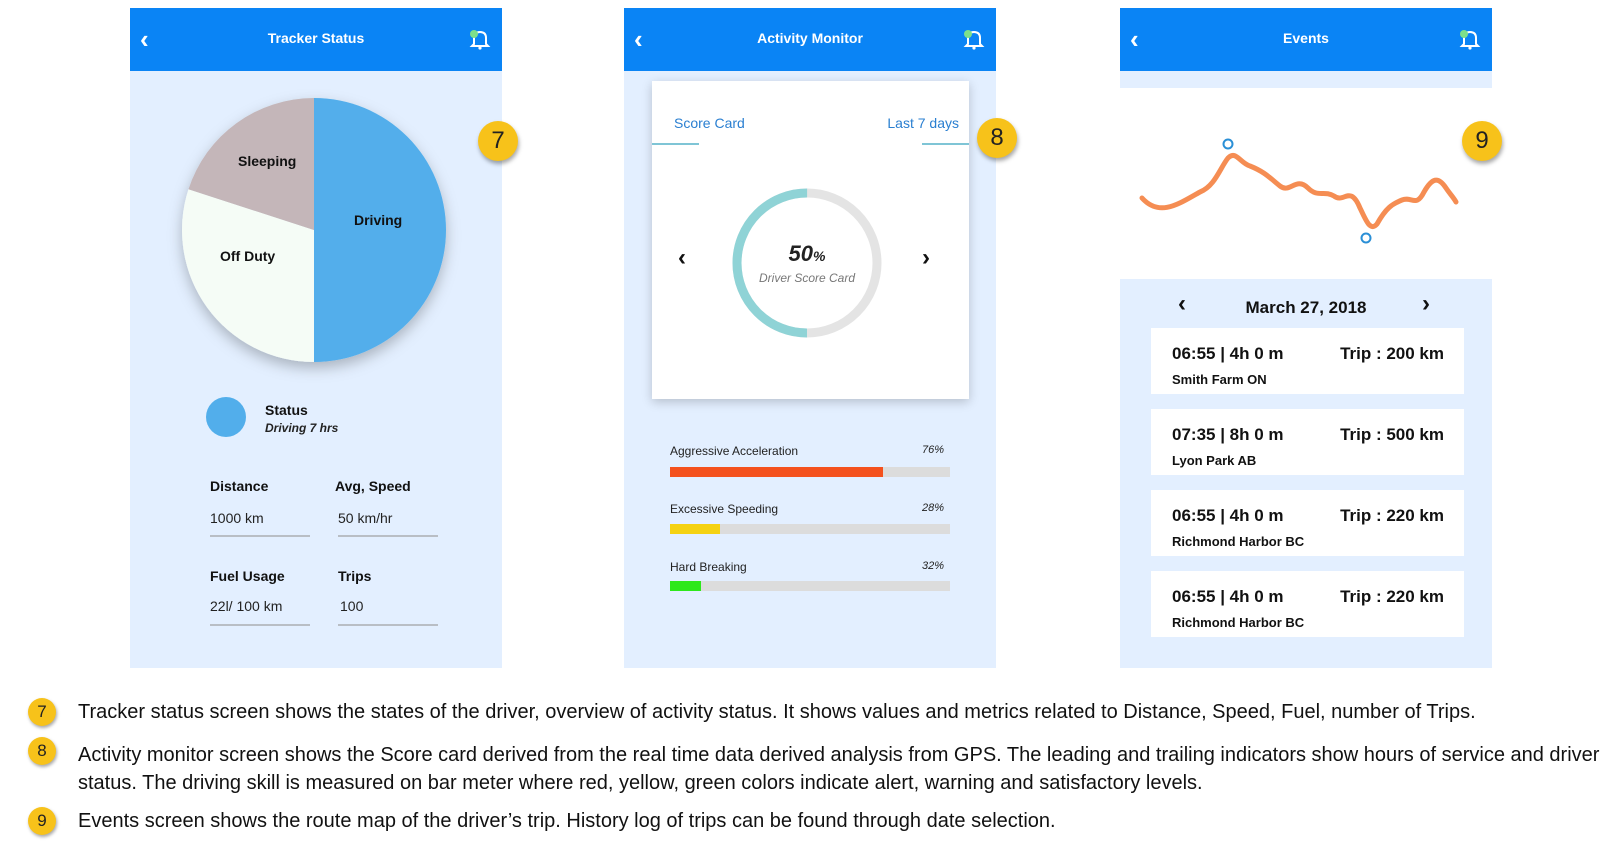  I want to click on activity-title: Activity Monitor, so click(810, 38).